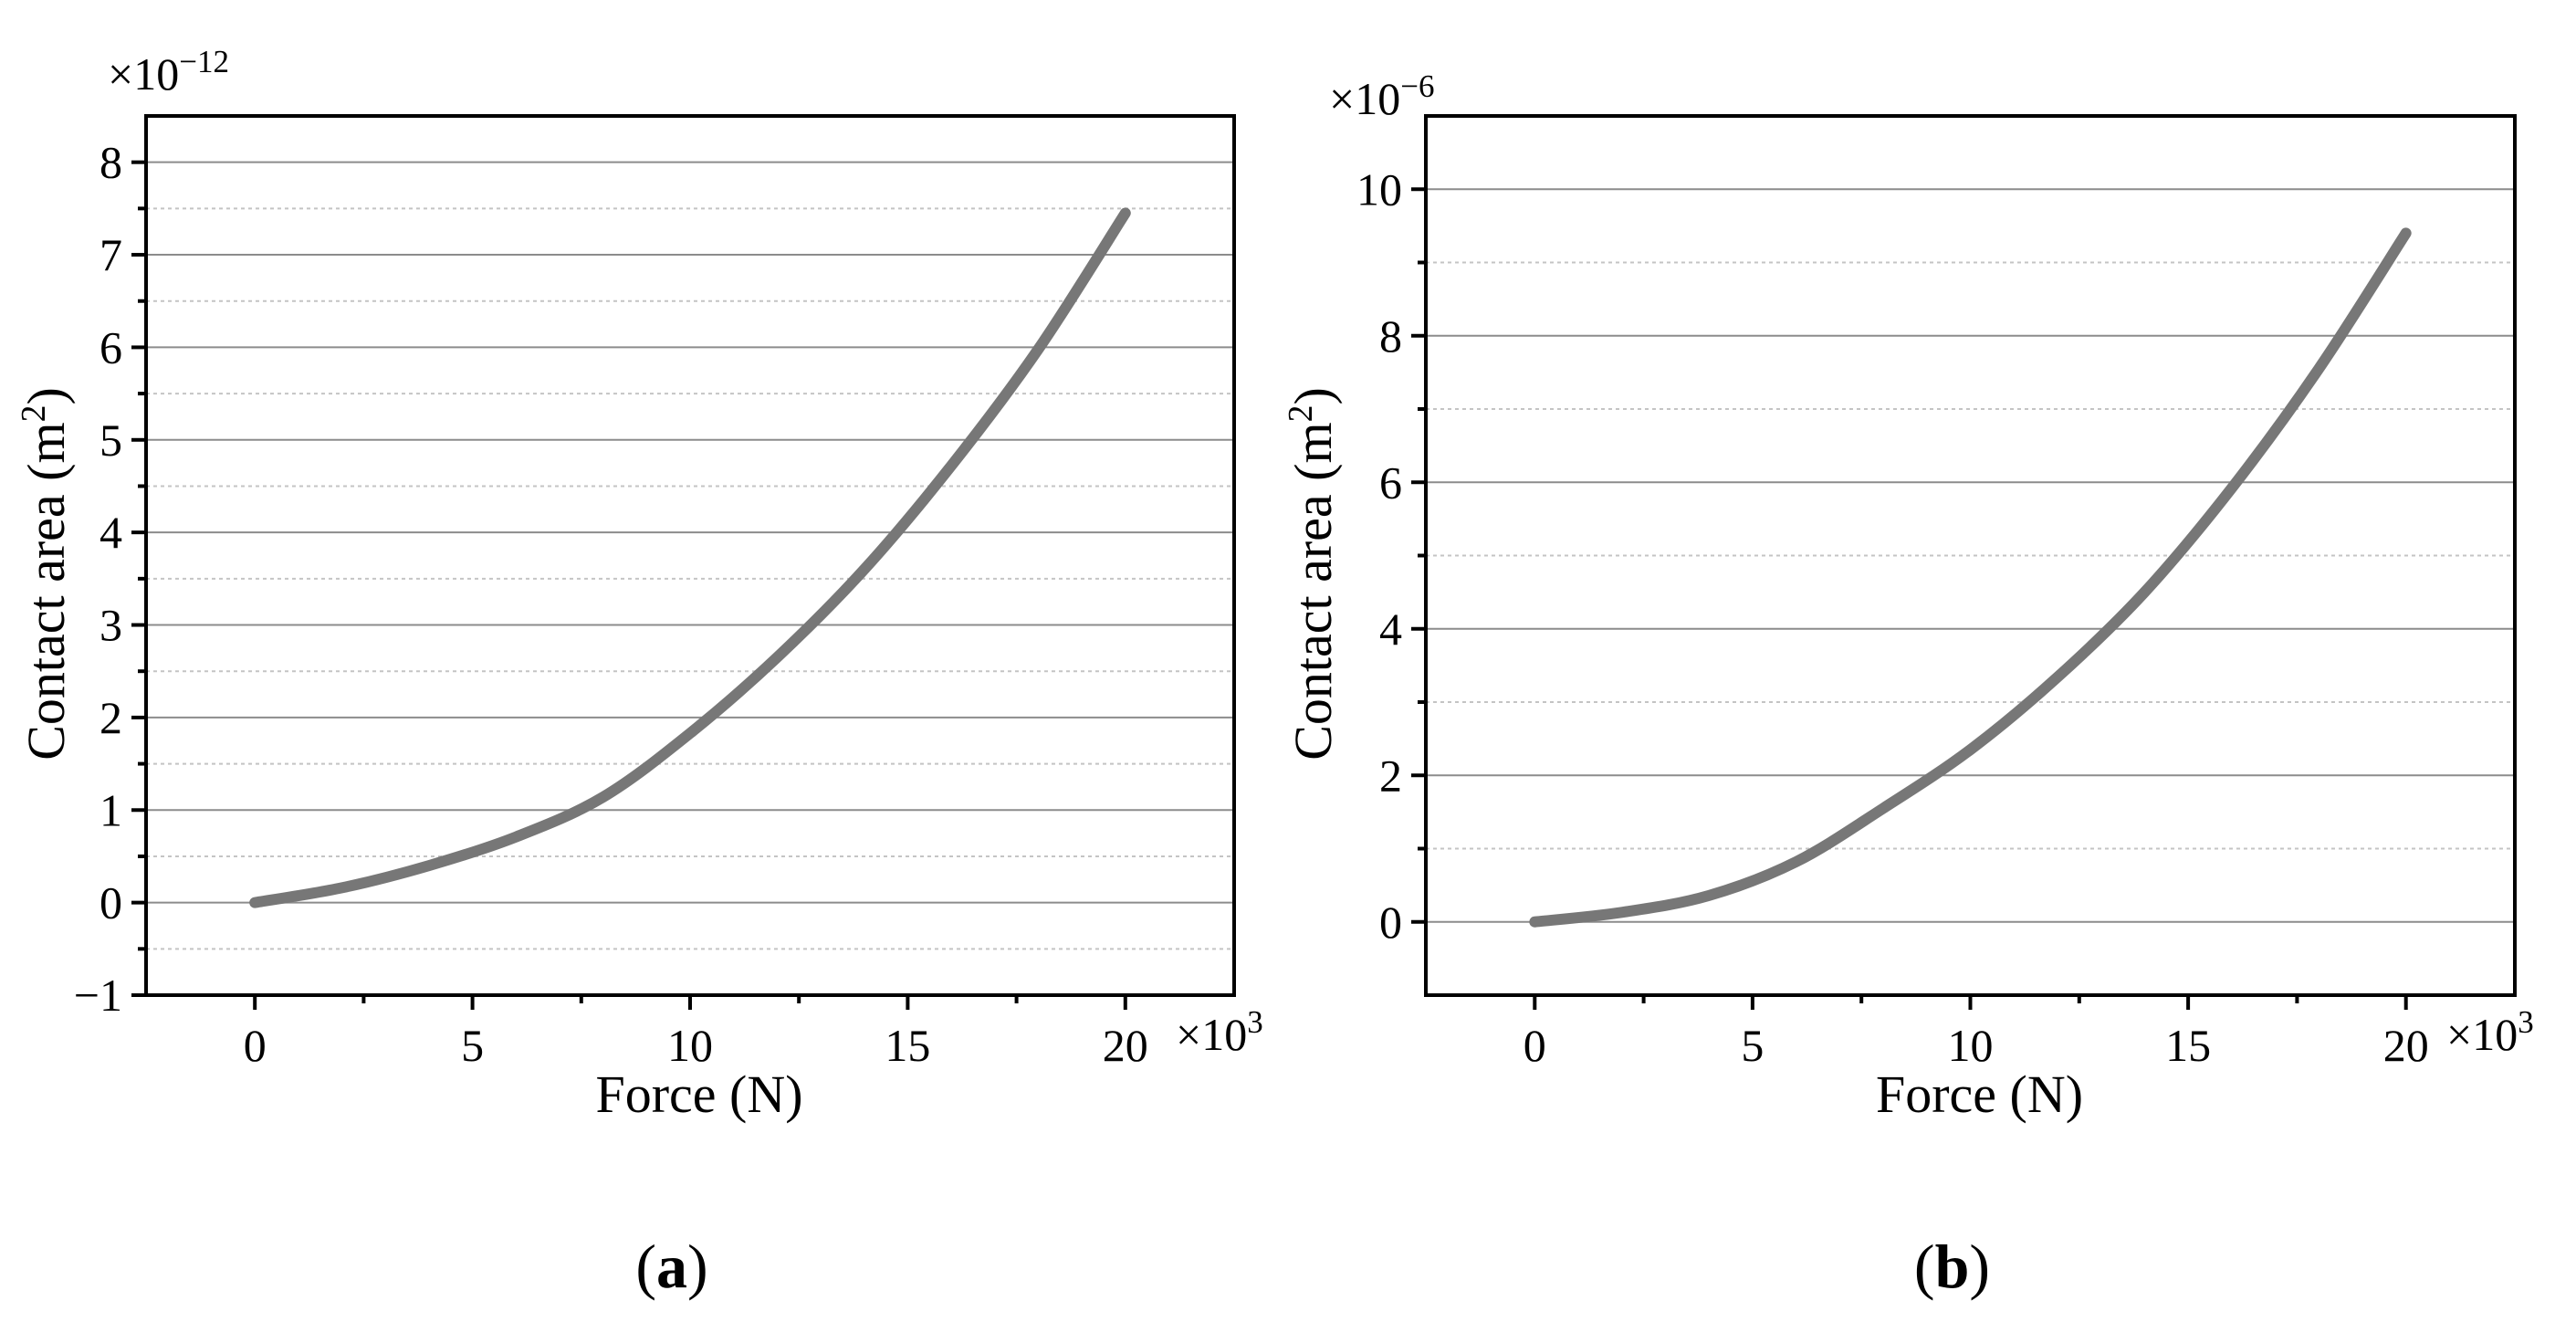 The image size is (2576, 1322). I want to click on y-axis-multiplier: ×10⁻¹², so click(169, 72).